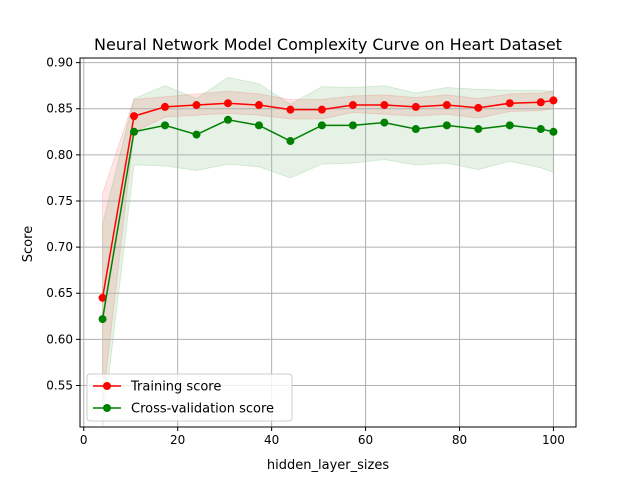 The image size is (640, 484). I want to click on y-tick-label-6: 0.85, so click(59, 109).